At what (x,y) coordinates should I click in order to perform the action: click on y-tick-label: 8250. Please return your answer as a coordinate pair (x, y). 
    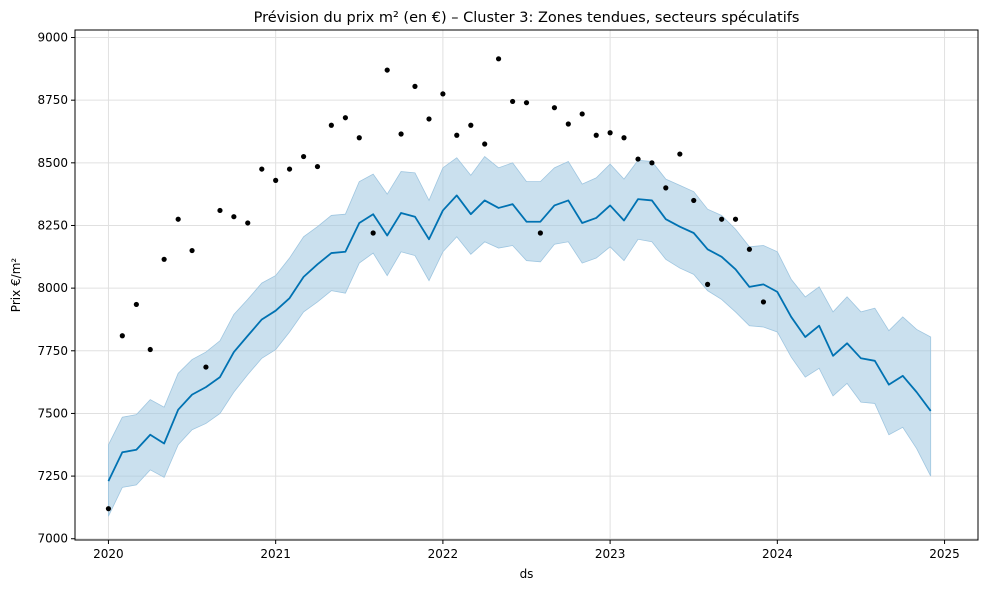
    Looking at the image, I should click on (52, 225).